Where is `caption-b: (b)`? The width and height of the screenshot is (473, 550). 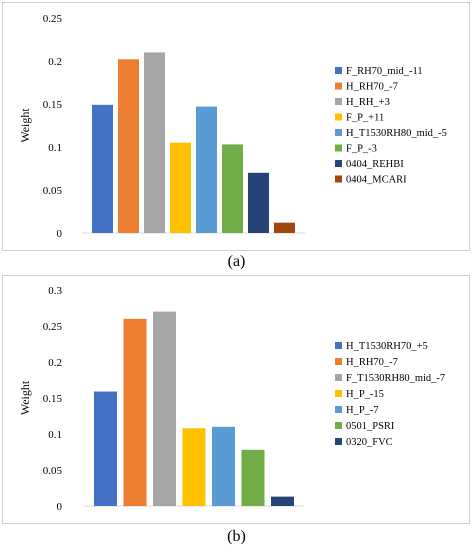
caption-b: (b) is located at coordinates (236, 536).